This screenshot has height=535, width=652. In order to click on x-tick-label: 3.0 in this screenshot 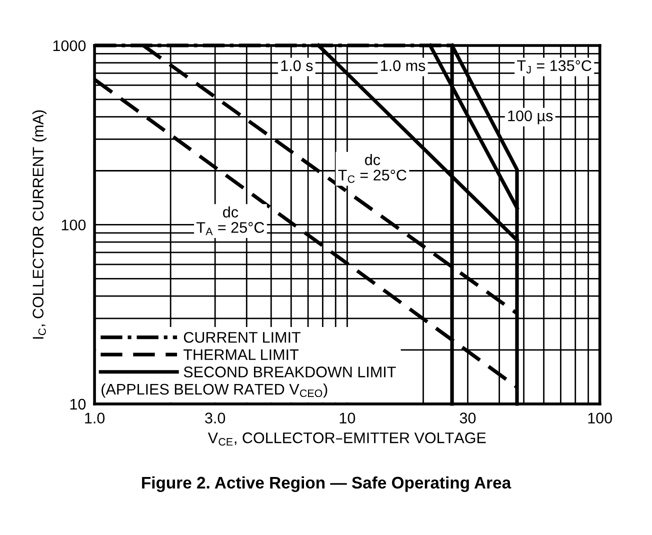, I will do `click(215, 418)`.